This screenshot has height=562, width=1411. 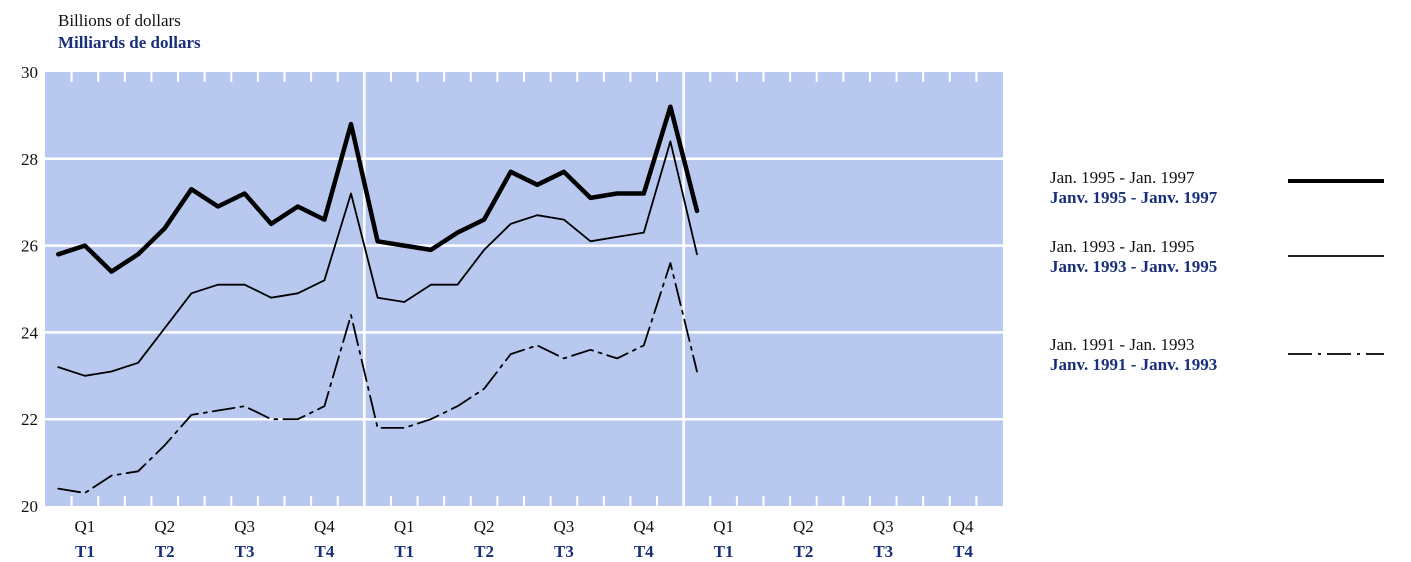 What do you see at coordinates (1134, 197) in the screenshot?
I see `legend-label-french: Janv. 1995 - Janv. 1997` at bounding box center [1134, 197].